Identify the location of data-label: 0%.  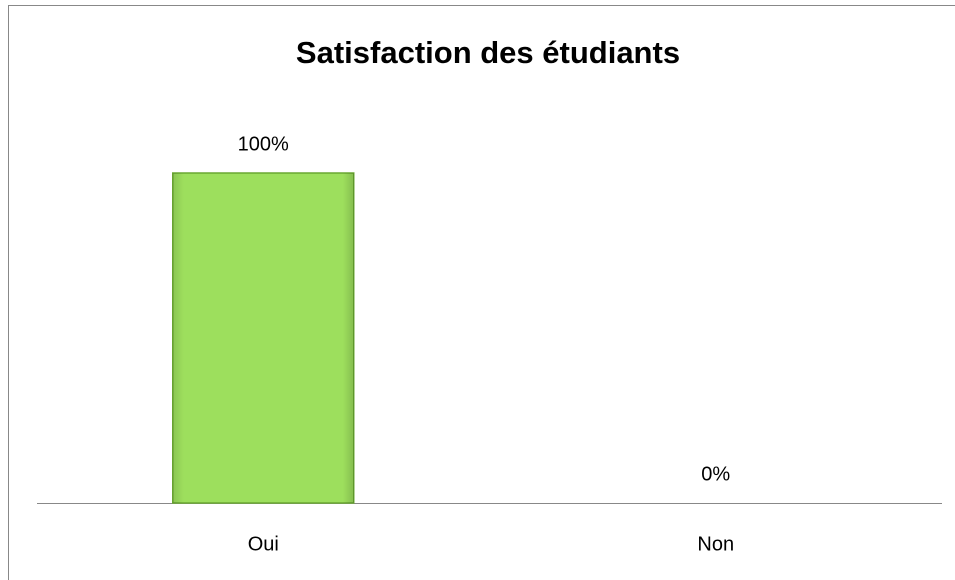
(715, 474).